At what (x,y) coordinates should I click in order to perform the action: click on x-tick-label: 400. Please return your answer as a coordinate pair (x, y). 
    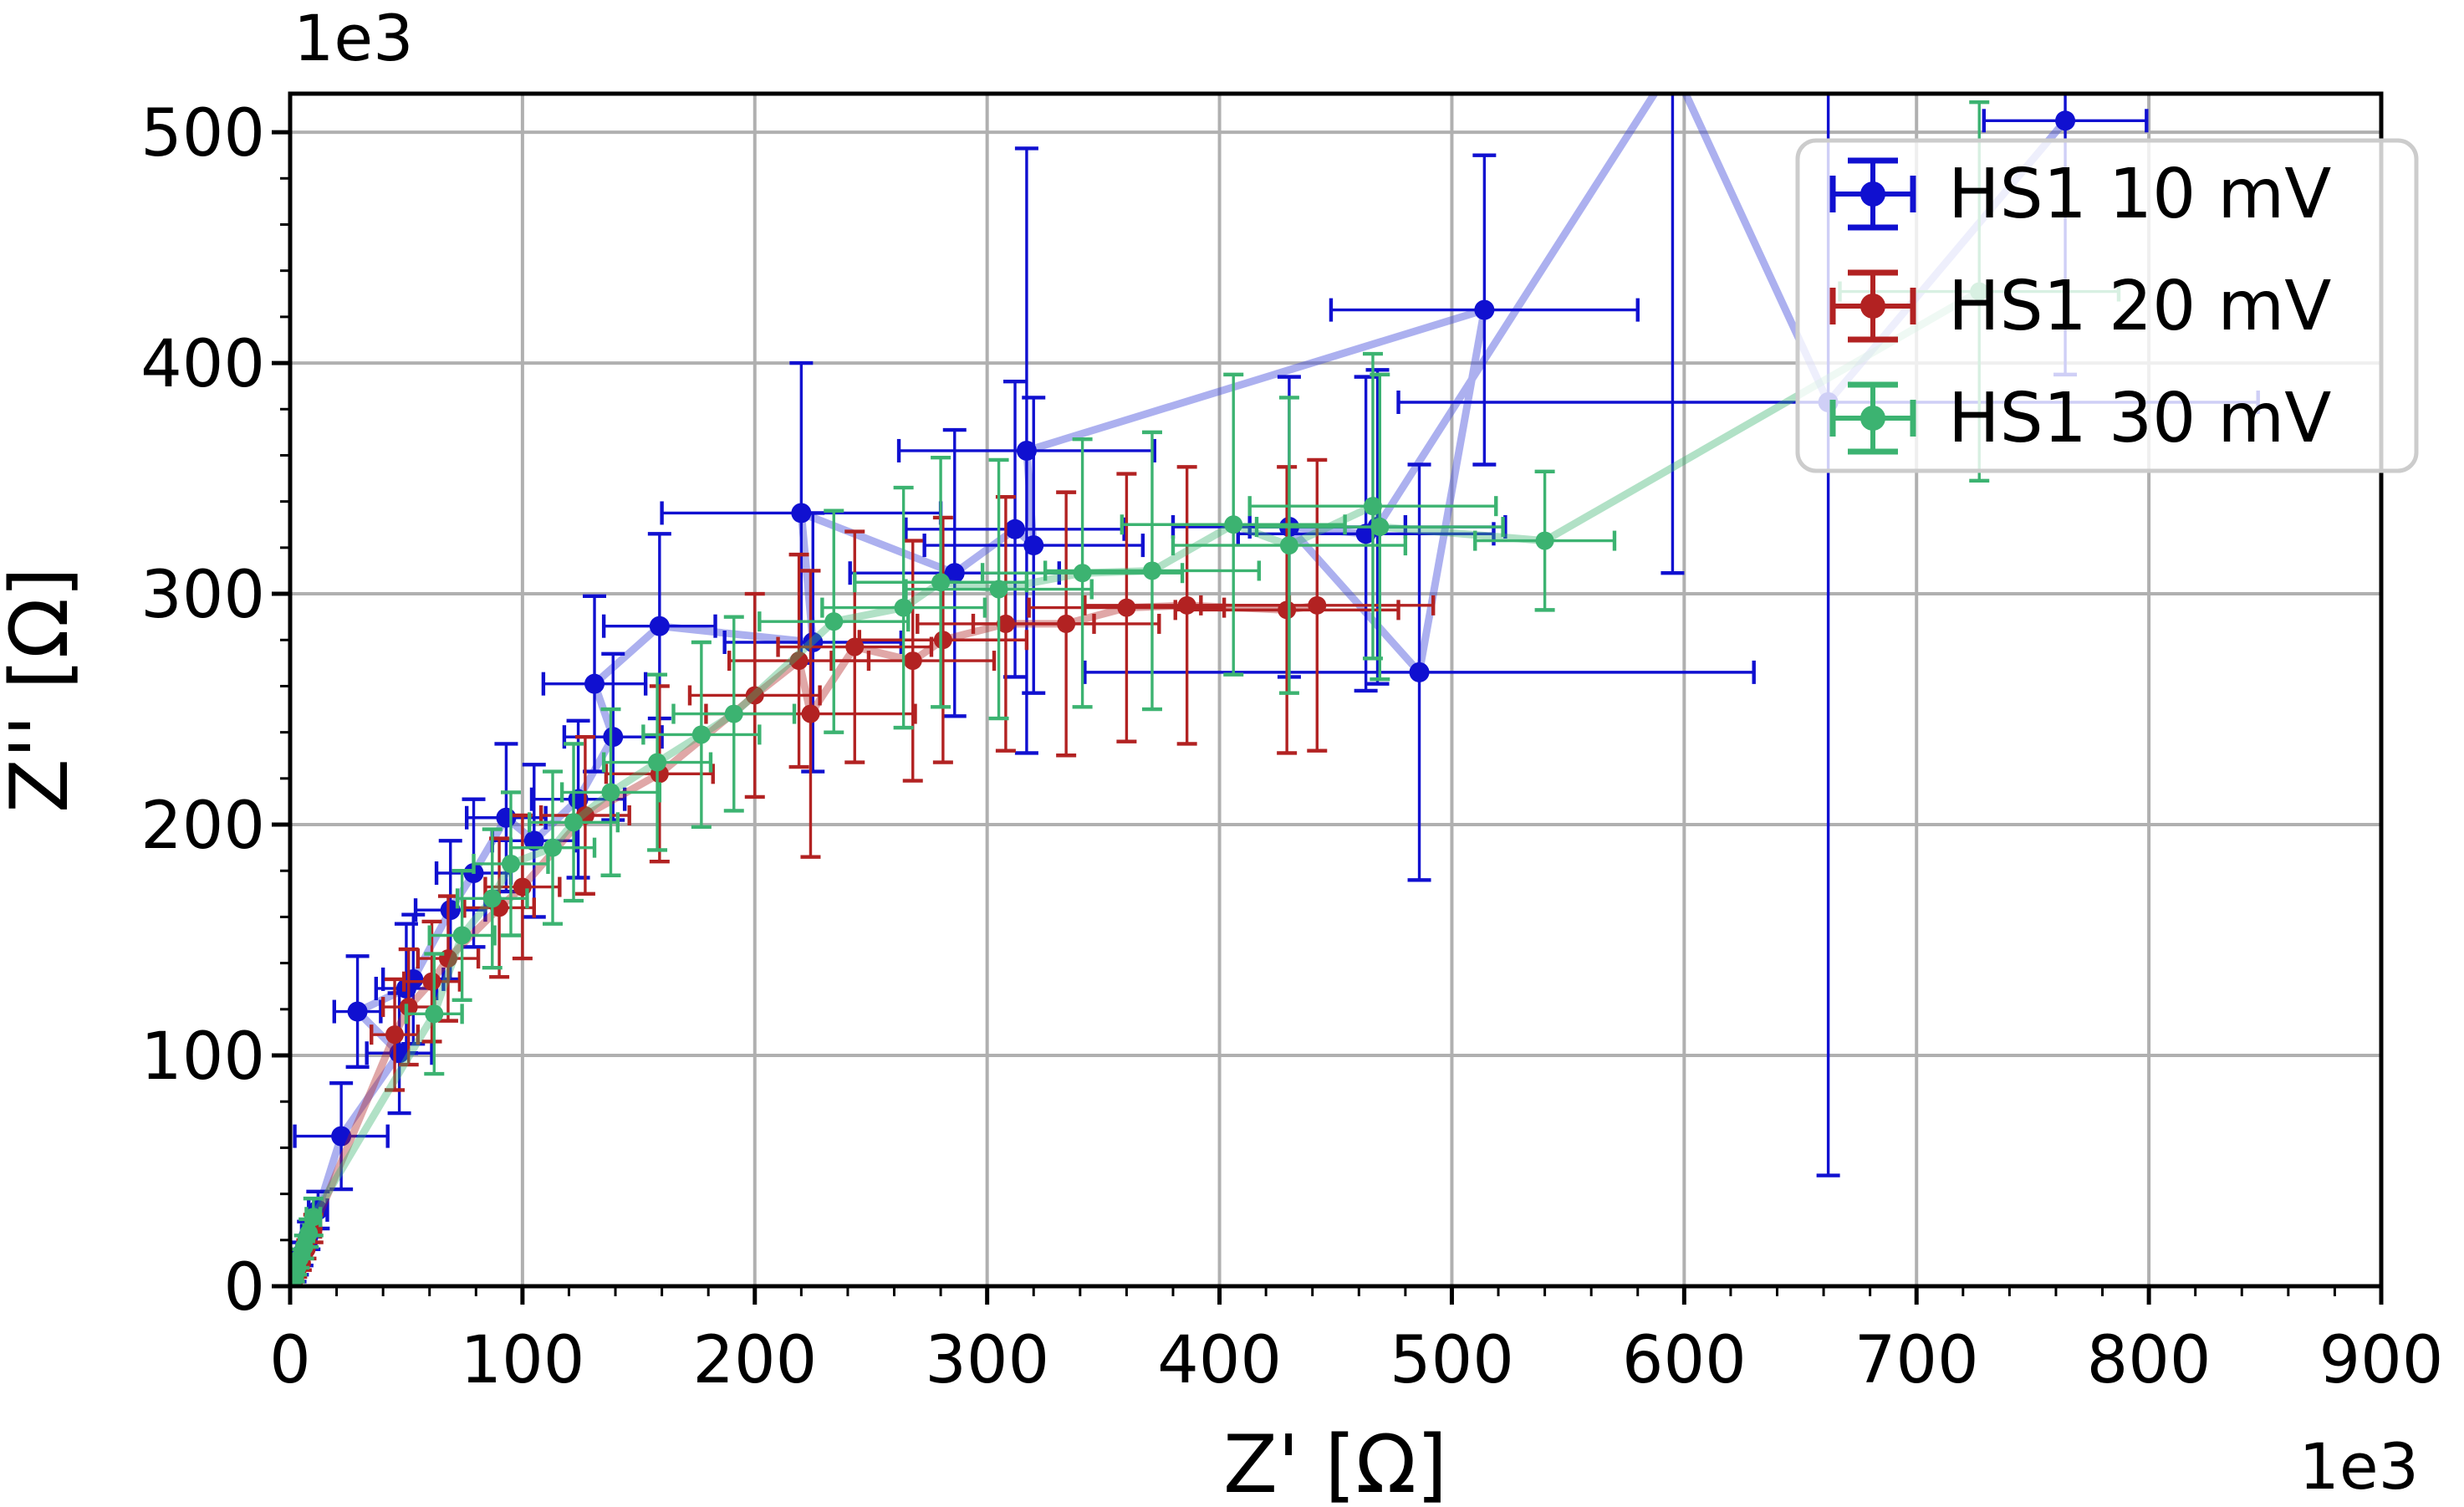
    Looking at the image, I should click on (1219, 1360).